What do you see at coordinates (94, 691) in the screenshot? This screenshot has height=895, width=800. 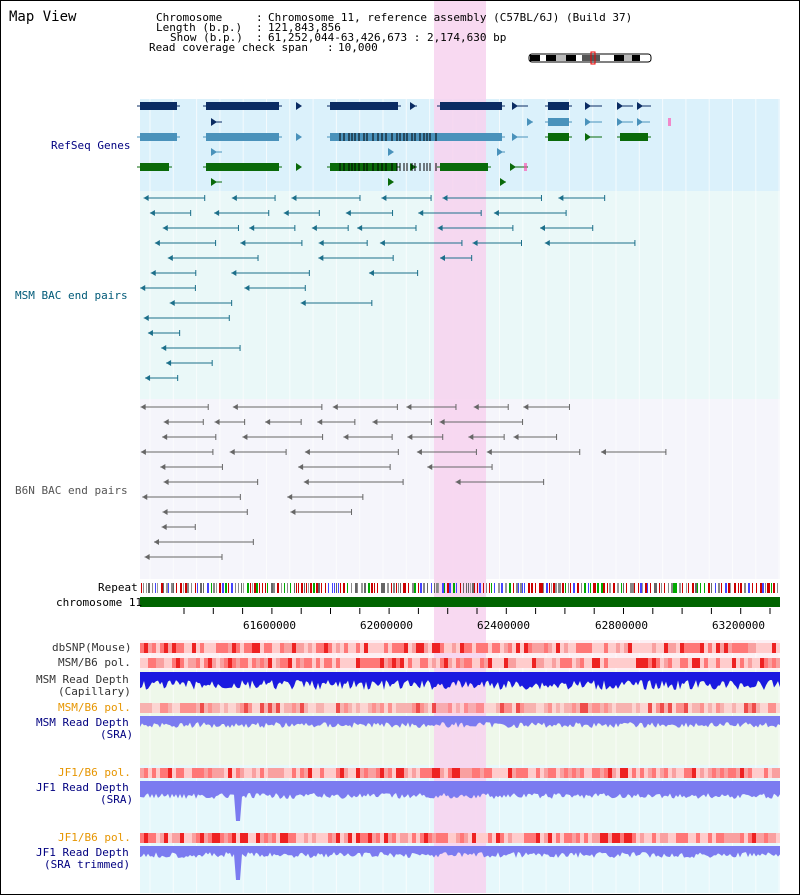 I see `msm-depth-capillary-label-2: (Capillary)` at bounding box center [94, 691].